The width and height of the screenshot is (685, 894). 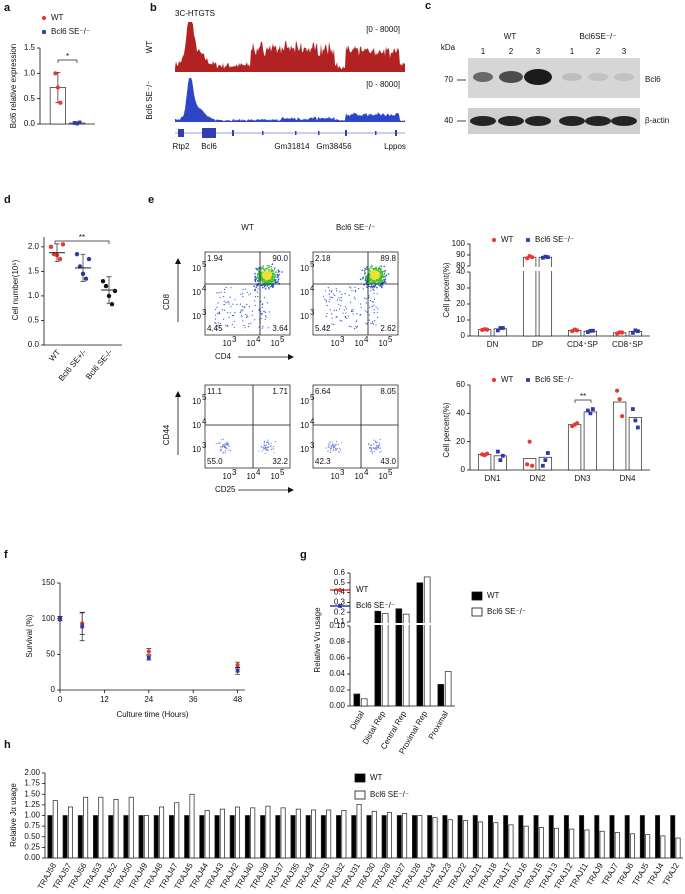 I want to click on significance-label: **, so click(x=583, y=396).